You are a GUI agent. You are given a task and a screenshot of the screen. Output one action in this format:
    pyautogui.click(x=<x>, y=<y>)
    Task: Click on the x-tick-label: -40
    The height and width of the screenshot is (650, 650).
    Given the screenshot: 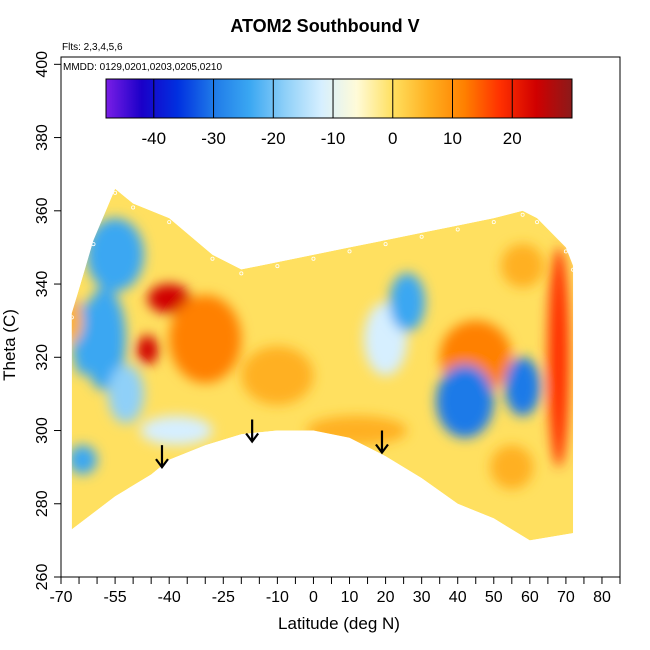 What is the action you would take?
    pyautogui.click(x=169, y=597)
    